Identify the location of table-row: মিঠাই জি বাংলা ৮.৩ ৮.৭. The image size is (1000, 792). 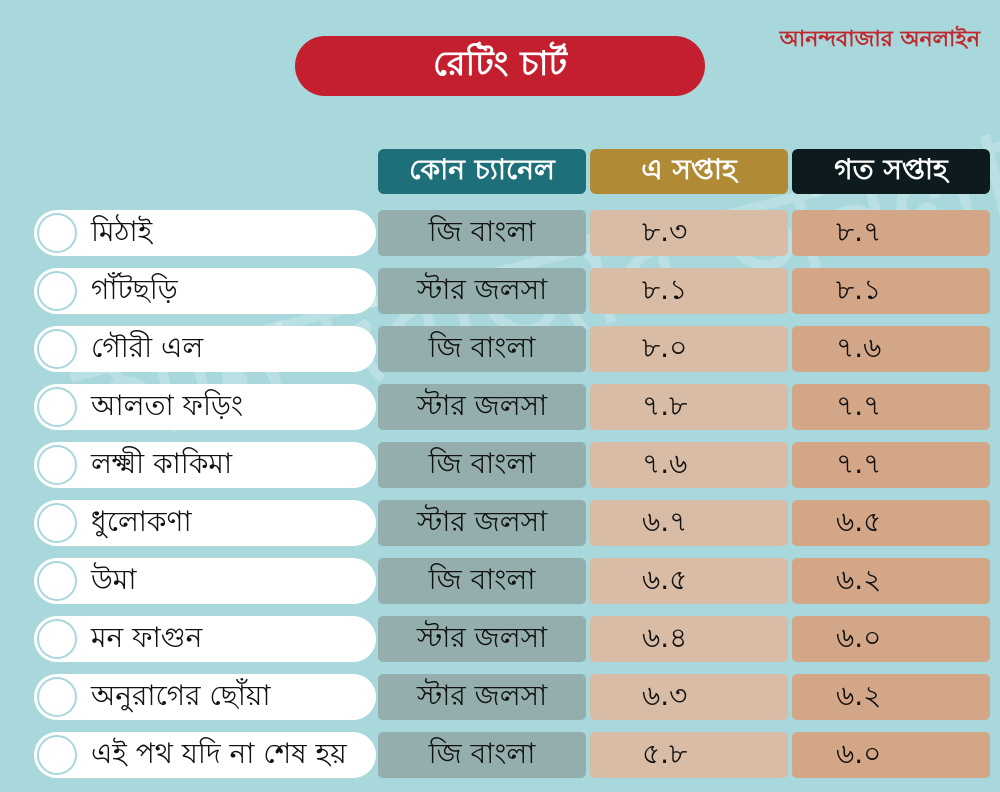
(500, 233).